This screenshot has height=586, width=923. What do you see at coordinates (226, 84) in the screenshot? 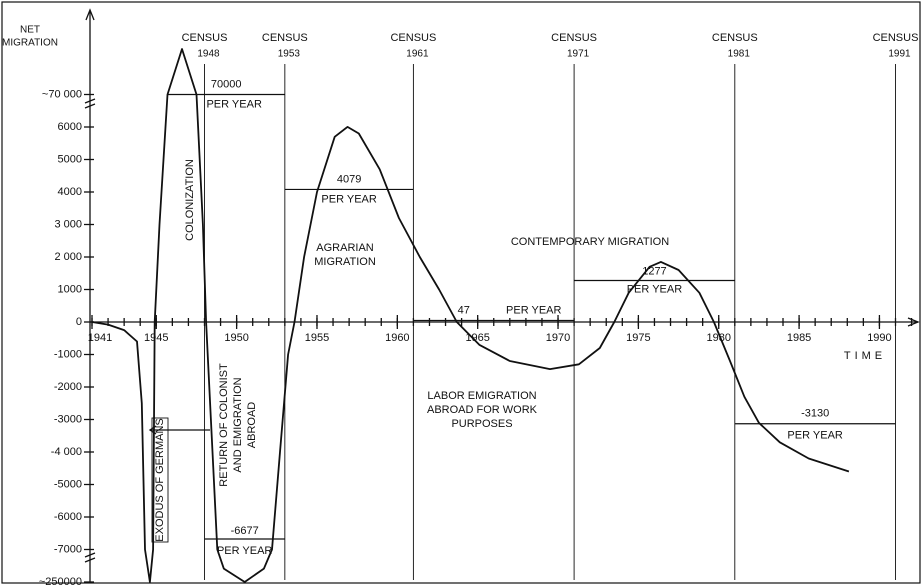
I see `average-value: 70000` at bounding box center [226, 84].